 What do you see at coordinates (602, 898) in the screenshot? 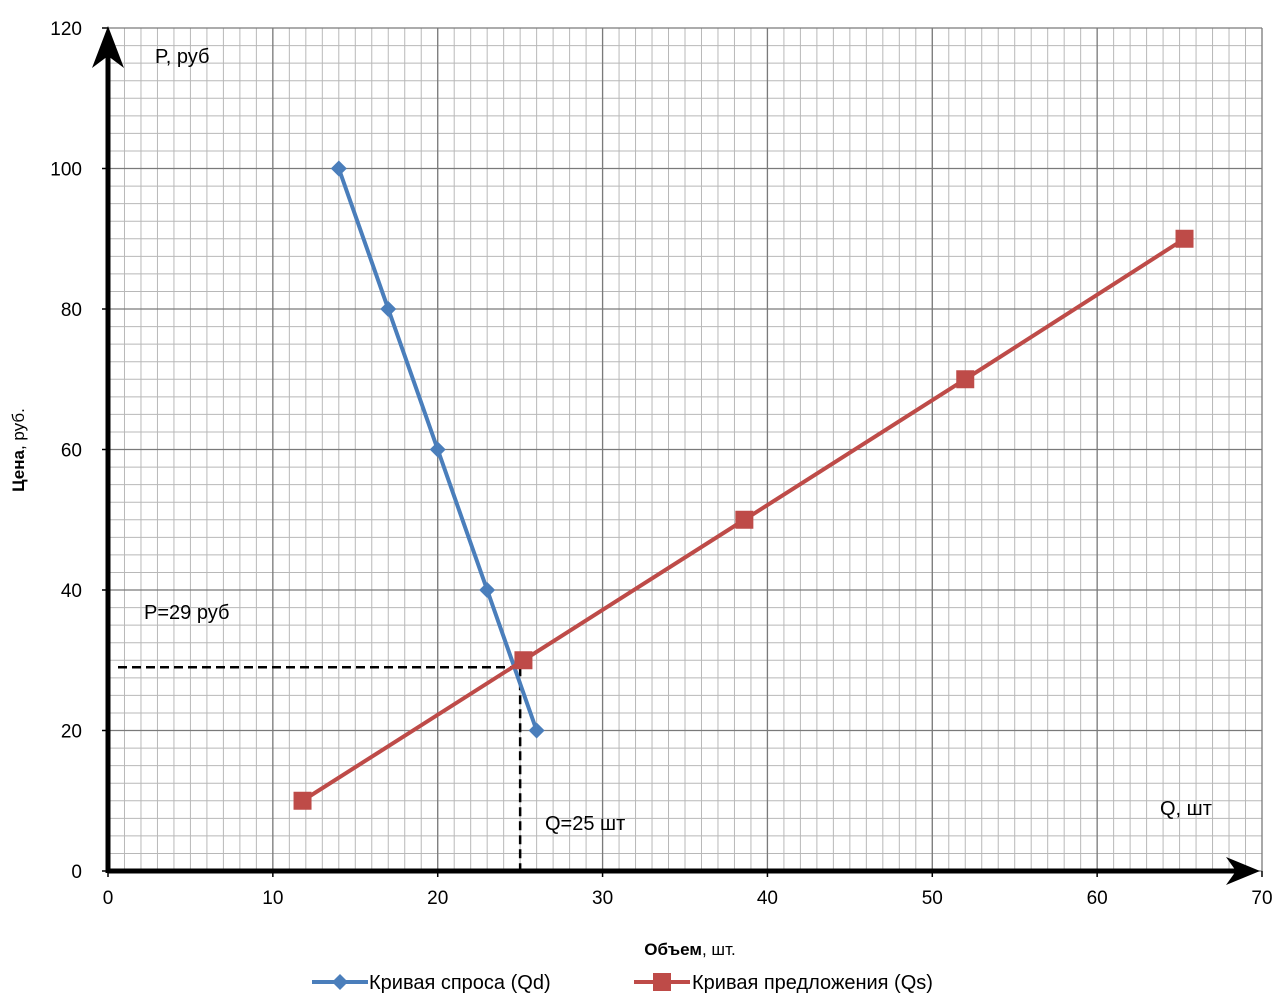
I see `x-tick-label: 30` at bounding box center [602, 898].